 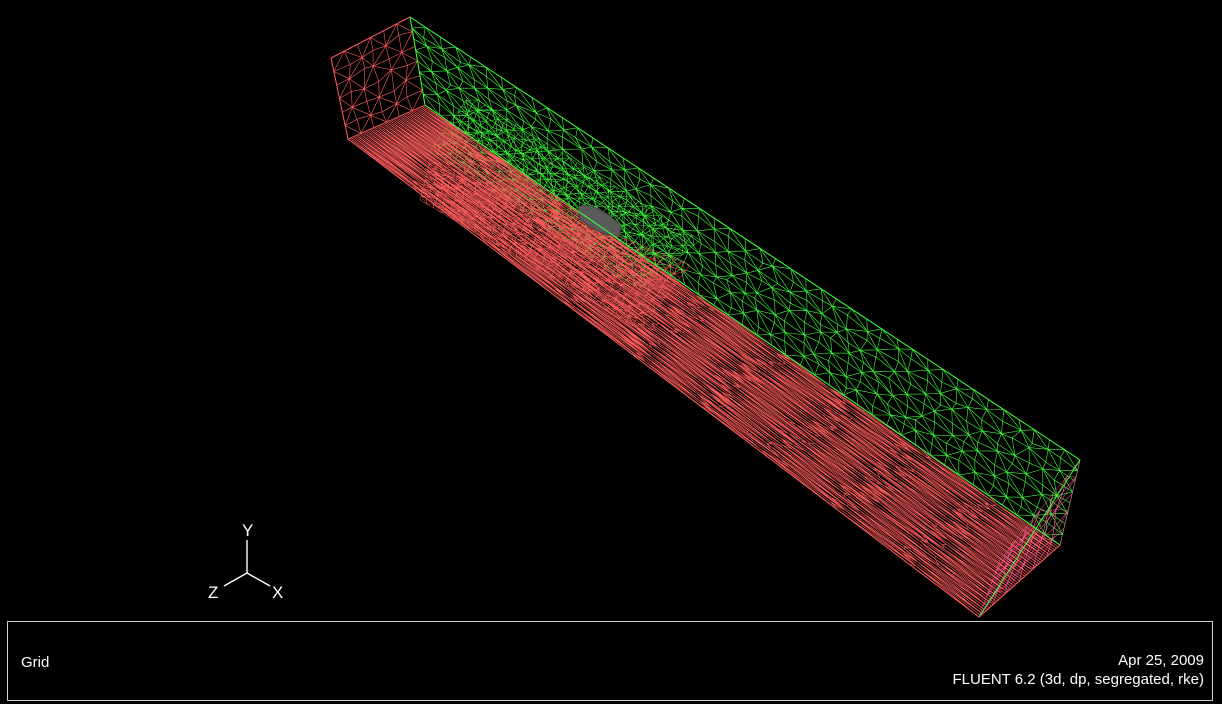 I want to click on vehicle-body-shape, so click(x=599, y=221).